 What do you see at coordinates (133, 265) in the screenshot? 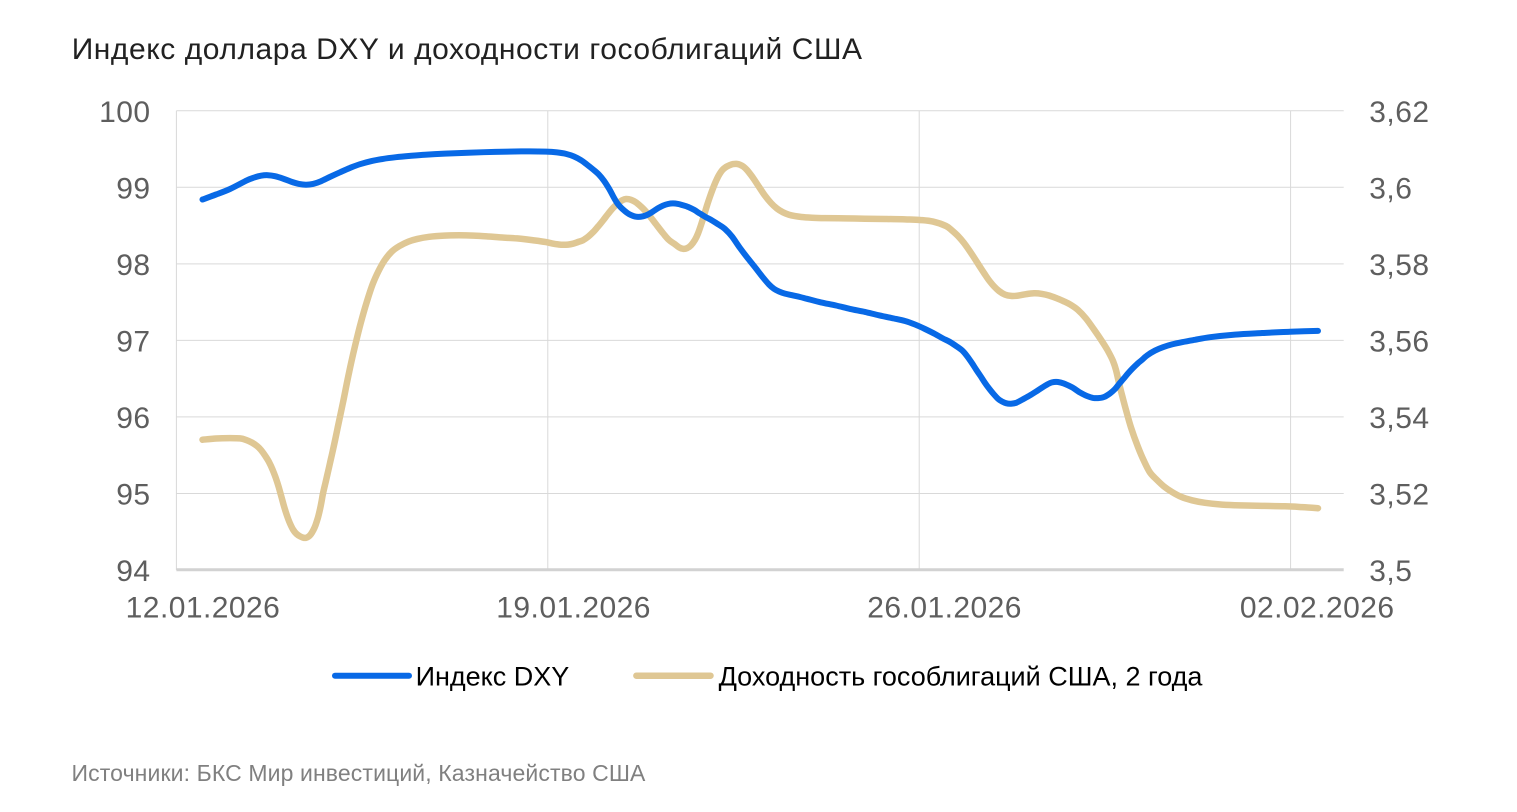
I see `svg-text: 98` at bounding box center [133, 265].